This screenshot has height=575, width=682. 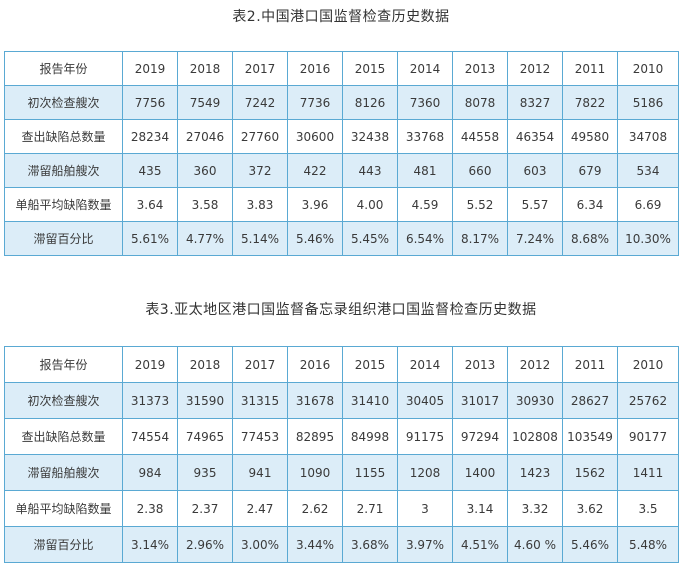 I want to click on value-cell: 2.71, so click(x=370, y=508).